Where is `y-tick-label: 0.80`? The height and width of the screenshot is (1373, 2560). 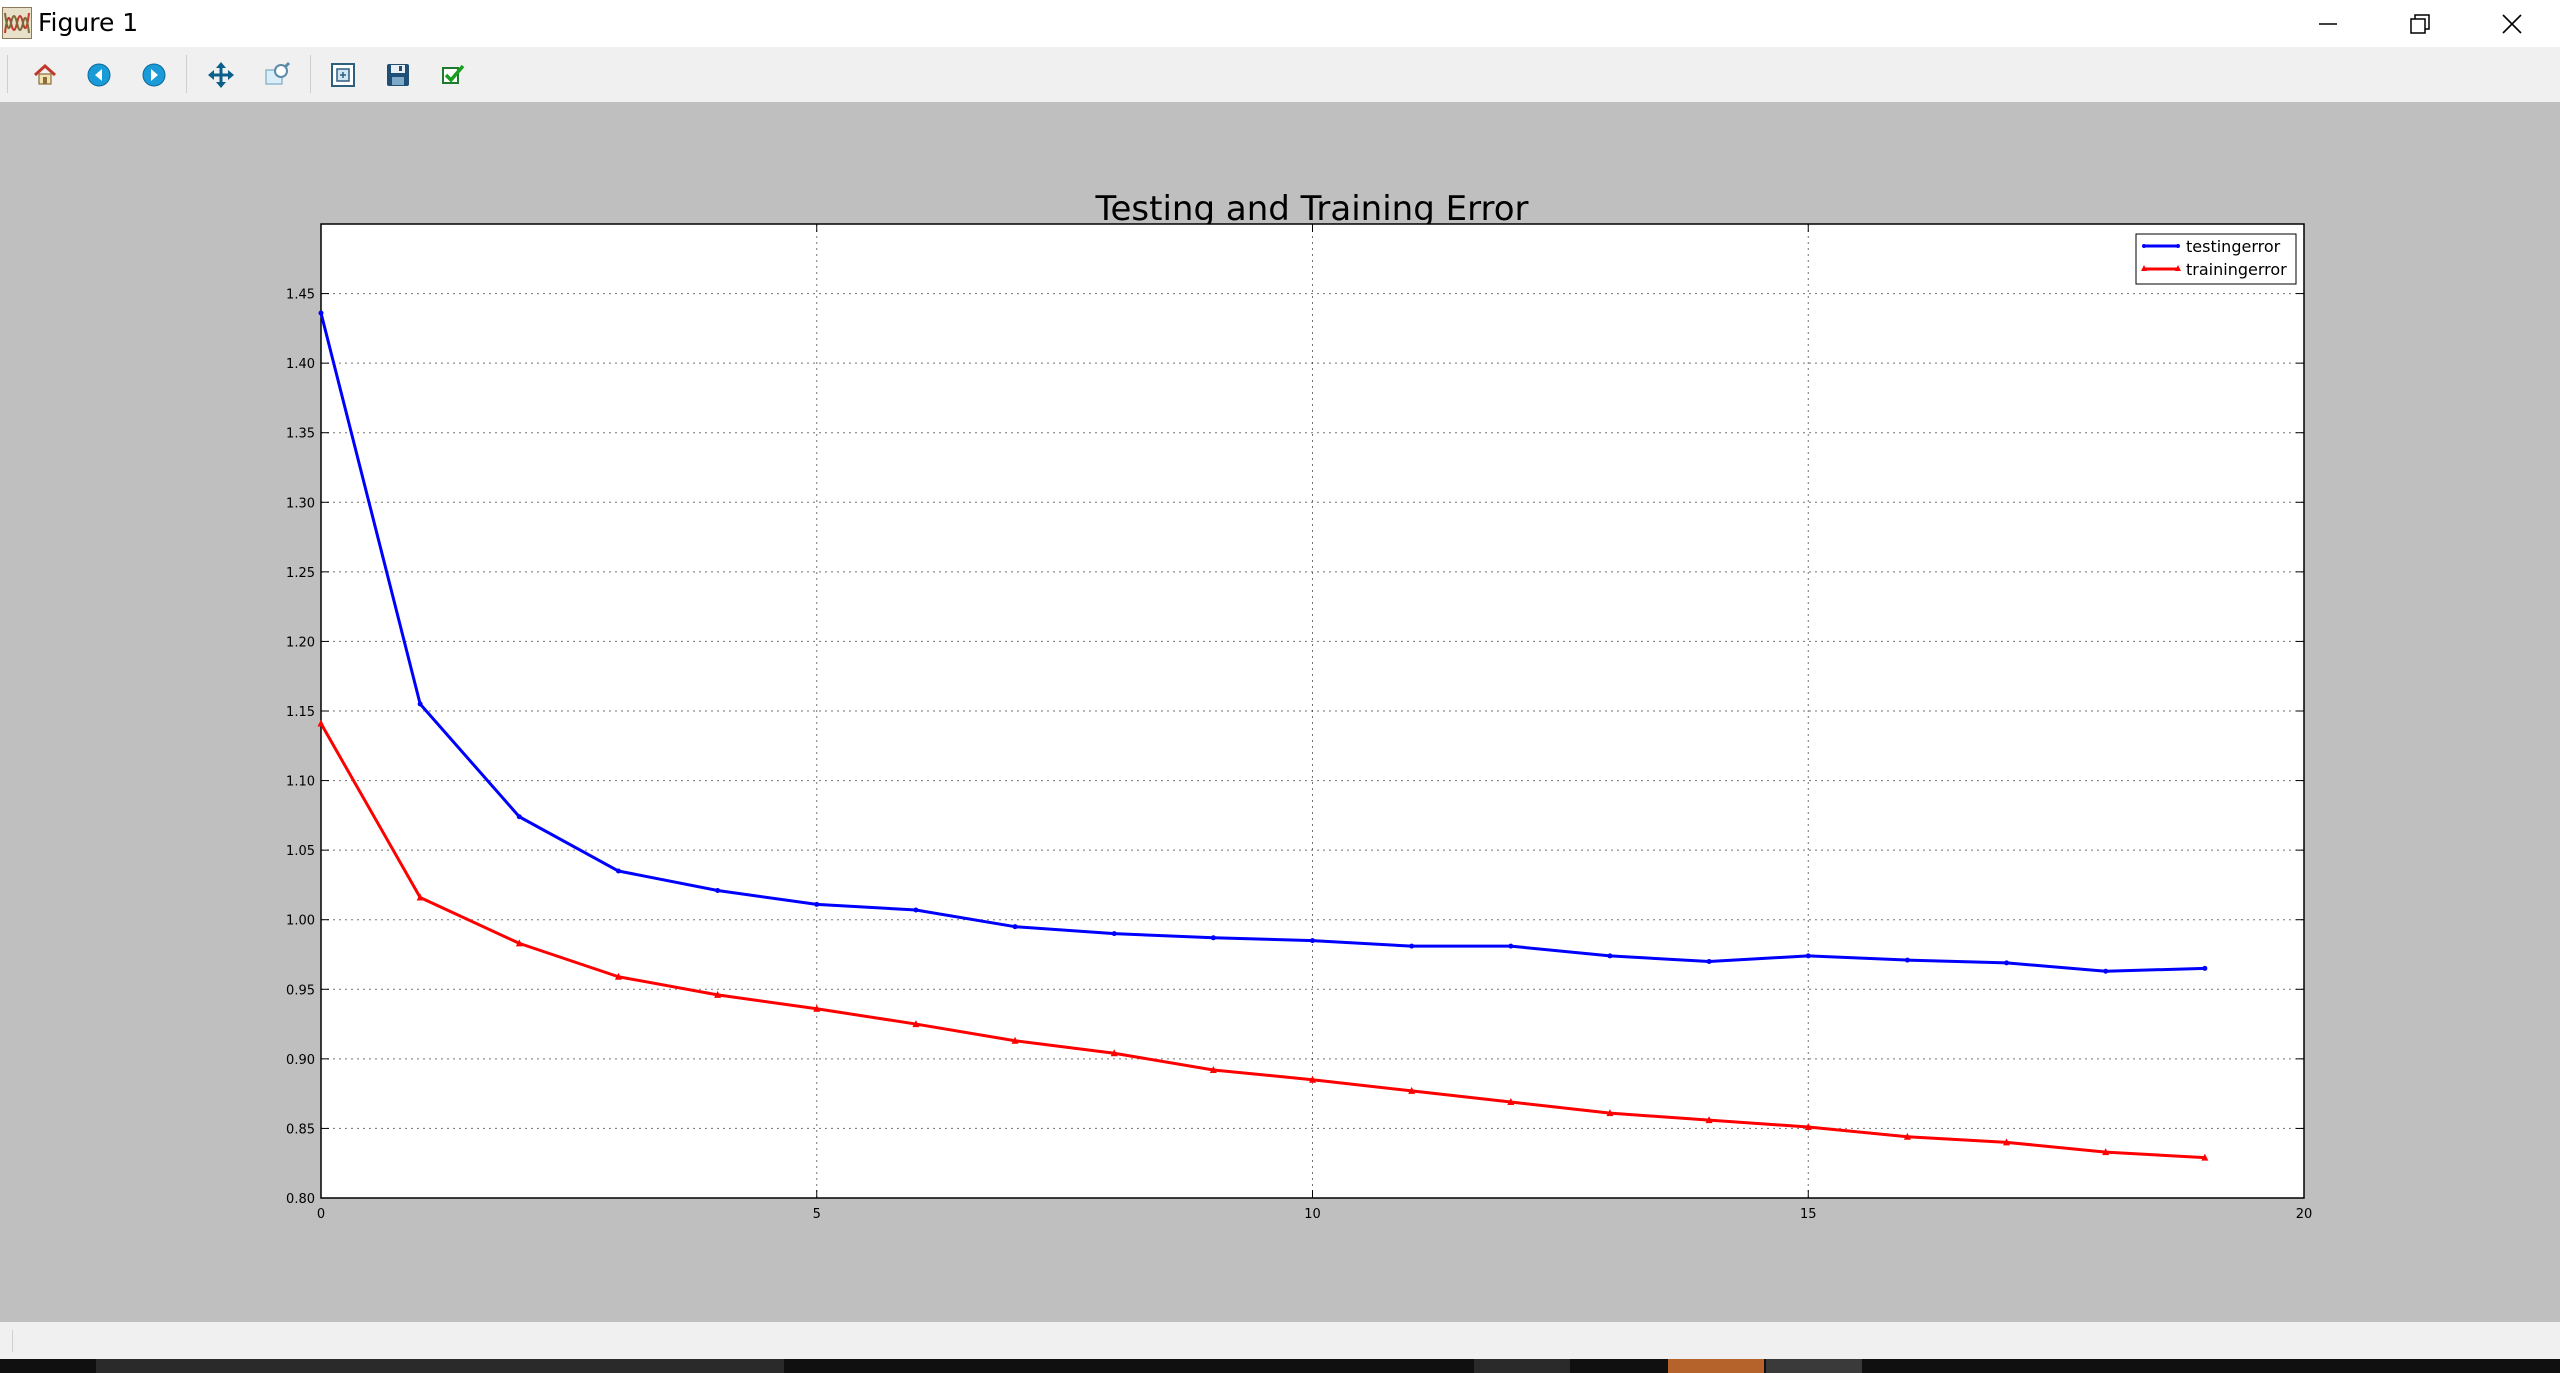
y-tick-label: 0.80 is located at coordinates (300, 1199).